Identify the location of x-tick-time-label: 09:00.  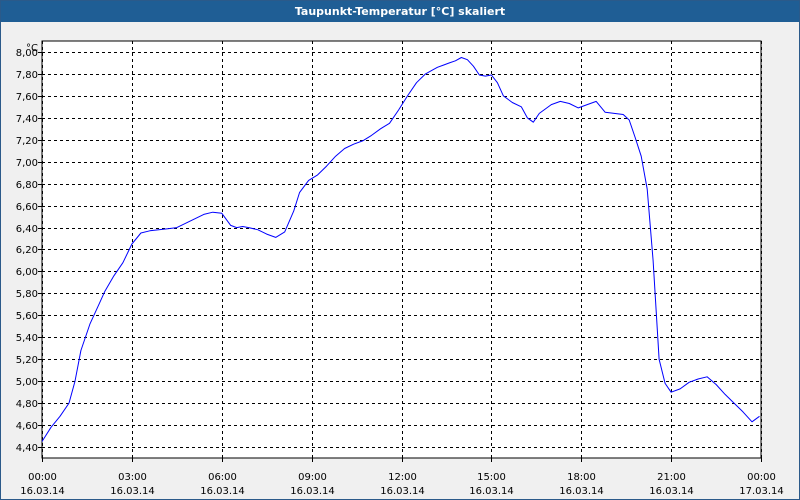
(312, 477).